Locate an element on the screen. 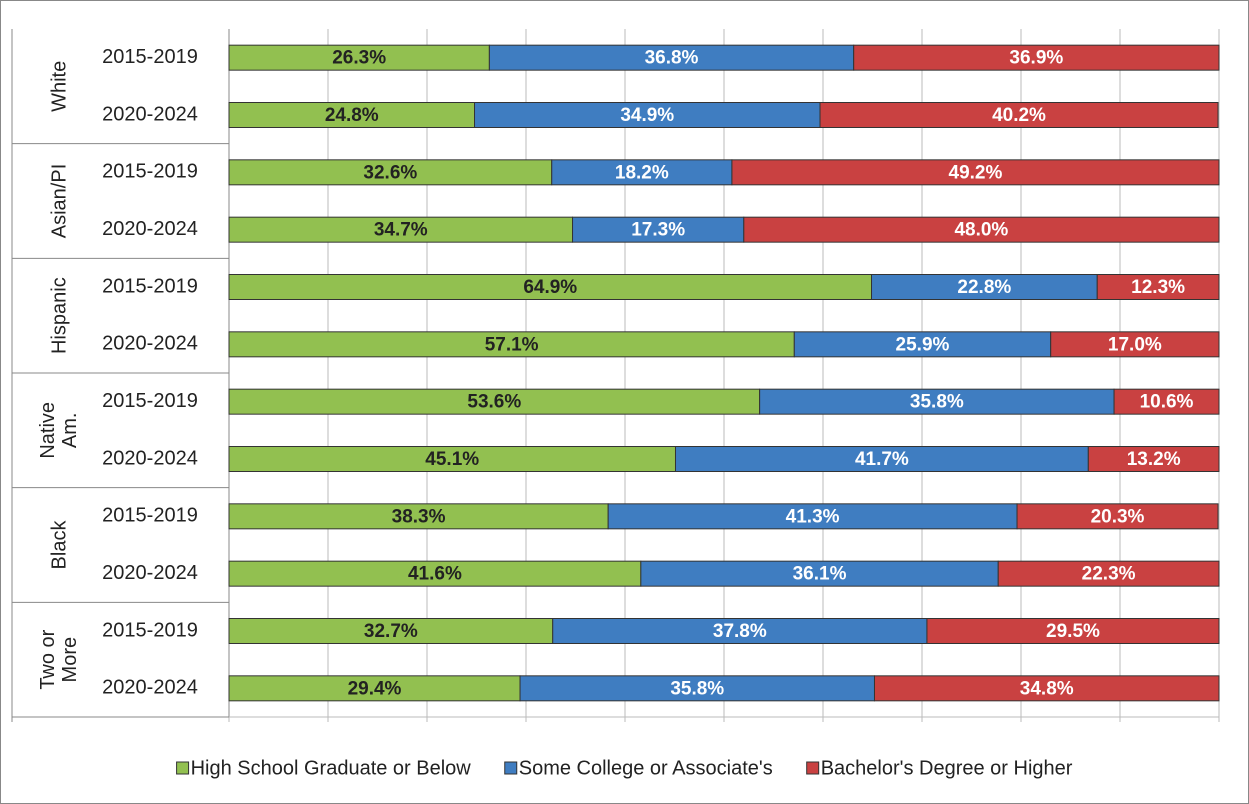 Image resolution: width=1249 pixels, height=804 pixels. group-label: Black is located at coordinates (59, 545).